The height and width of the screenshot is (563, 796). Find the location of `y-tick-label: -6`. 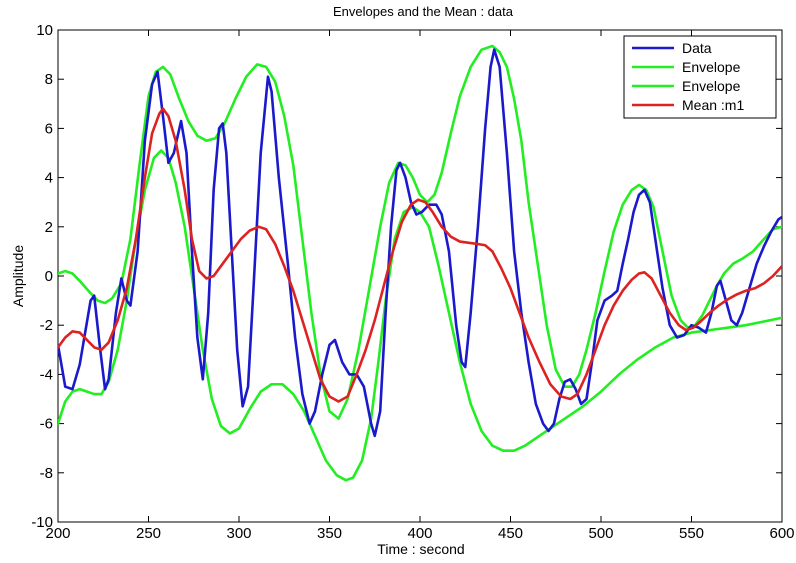

y-tick-label: -6 is located at coordinates (46, 424).